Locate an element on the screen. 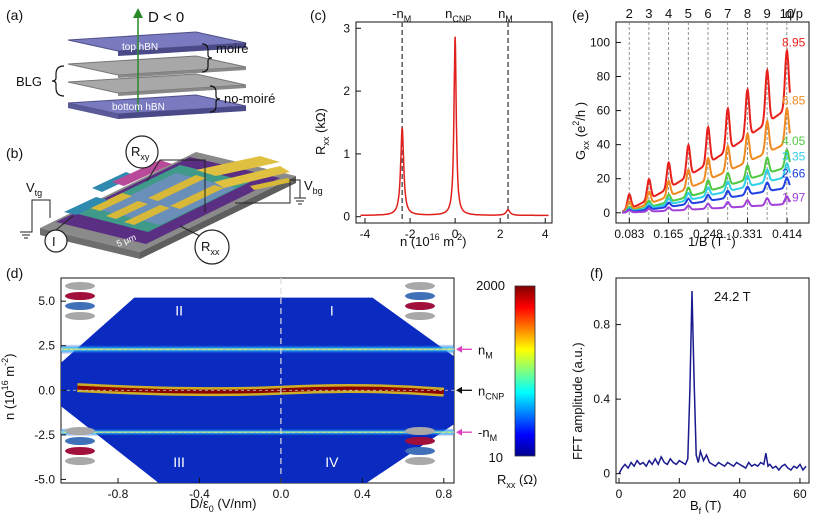  e-top-tick-label: 8 is located at coordinates (747, 13).